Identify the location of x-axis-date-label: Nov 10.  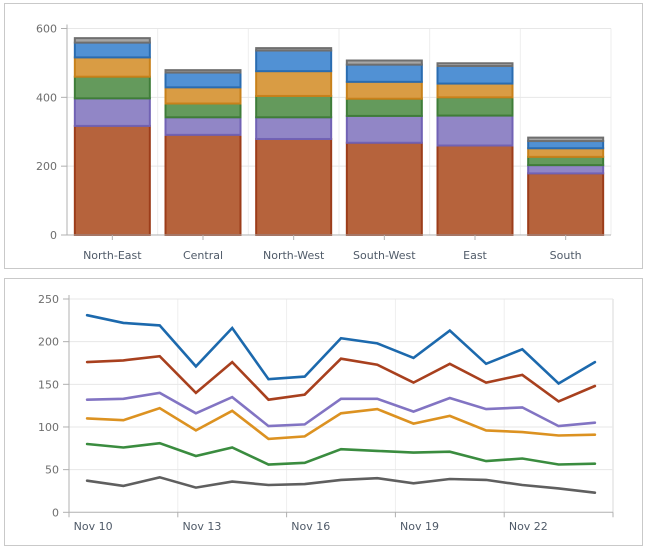
(93, 526).